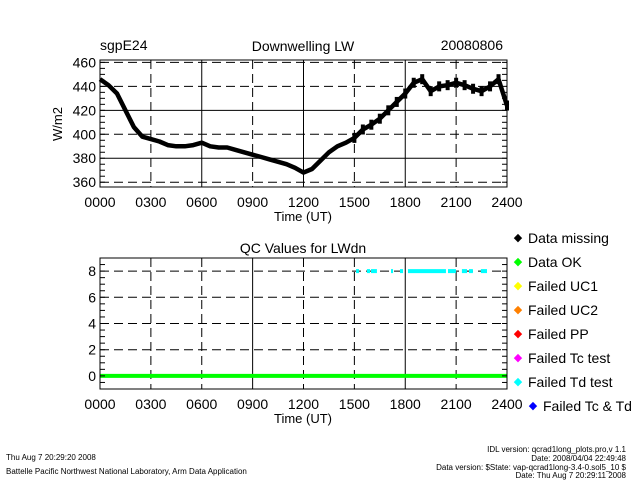 Image resolution: width=640 pixels, height=480 pixels. What do you see at coordinates (85, 158) in the screenshot?
I see `y-tick-label: 380` at bounding box center [85, 158].